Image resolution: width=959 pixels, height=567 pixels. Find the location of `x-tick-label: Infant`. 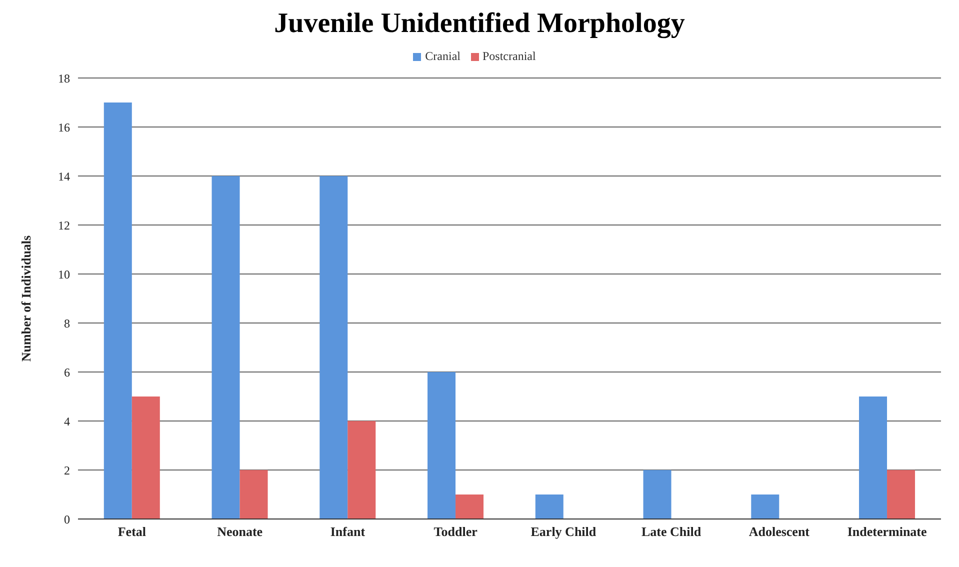

x-tick-label: Infant is located at coordinates (348, 532).